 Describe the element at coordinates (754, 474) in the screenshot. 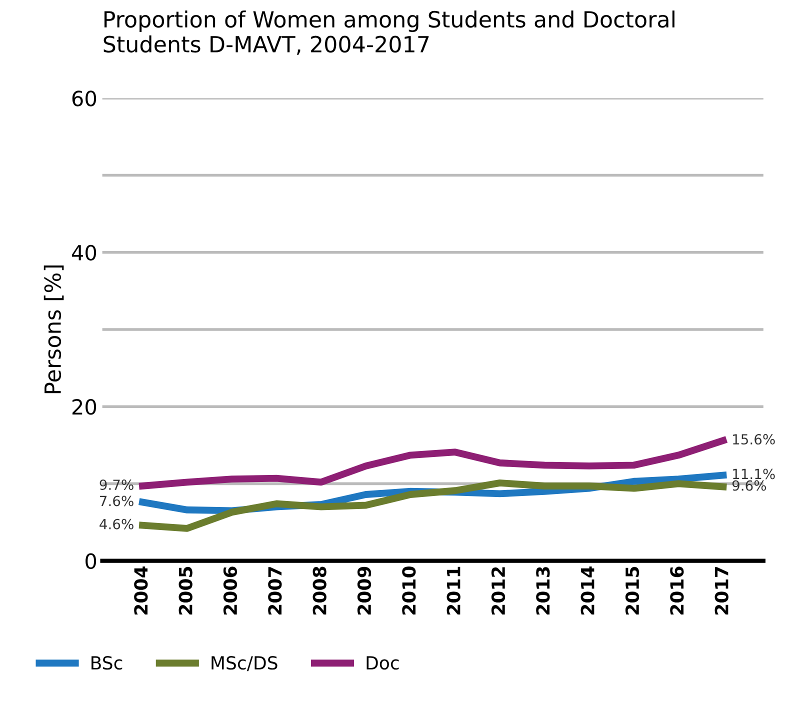

I see `data-label: 11.1%` at that location.